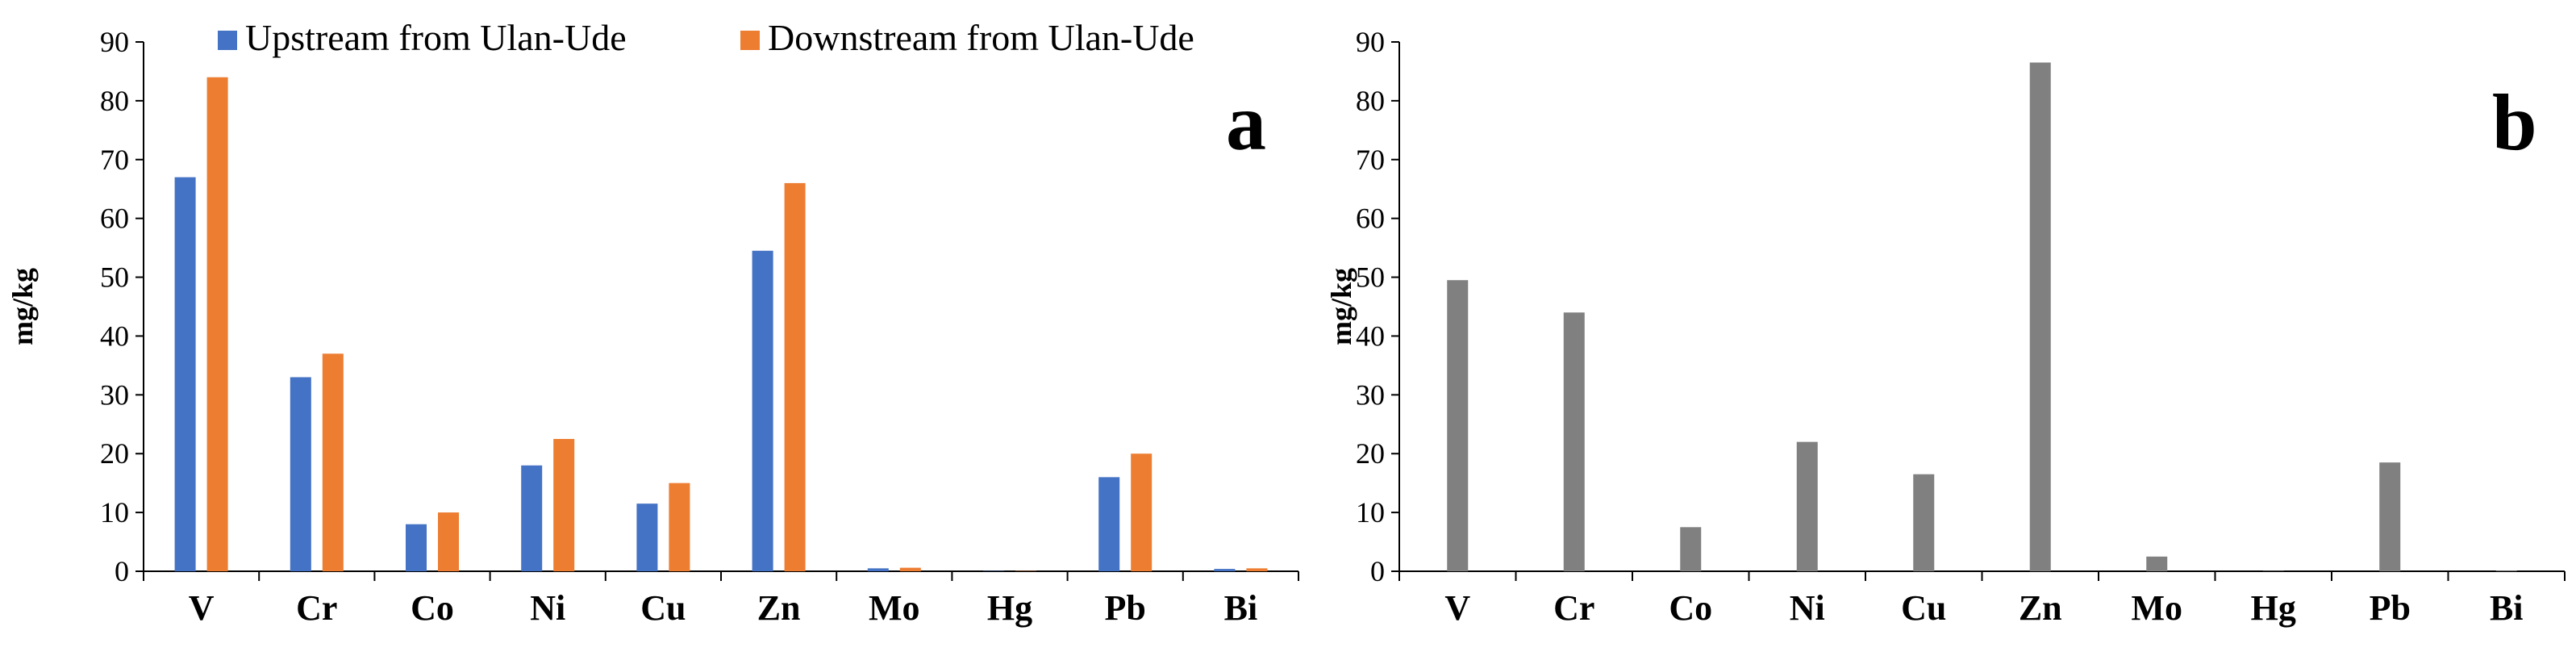  I want to click on legend-label: Downstream from Ulan-Ude, so click(981, 37).